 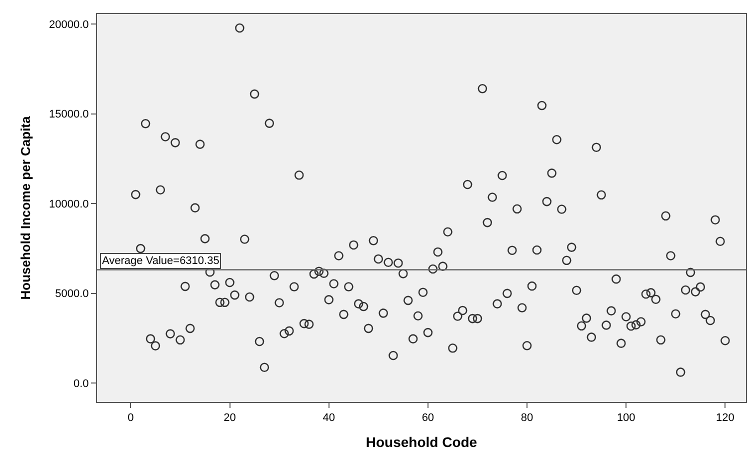 I want to click on y-tick-label: 20000.0, so click(x=69, y=24).